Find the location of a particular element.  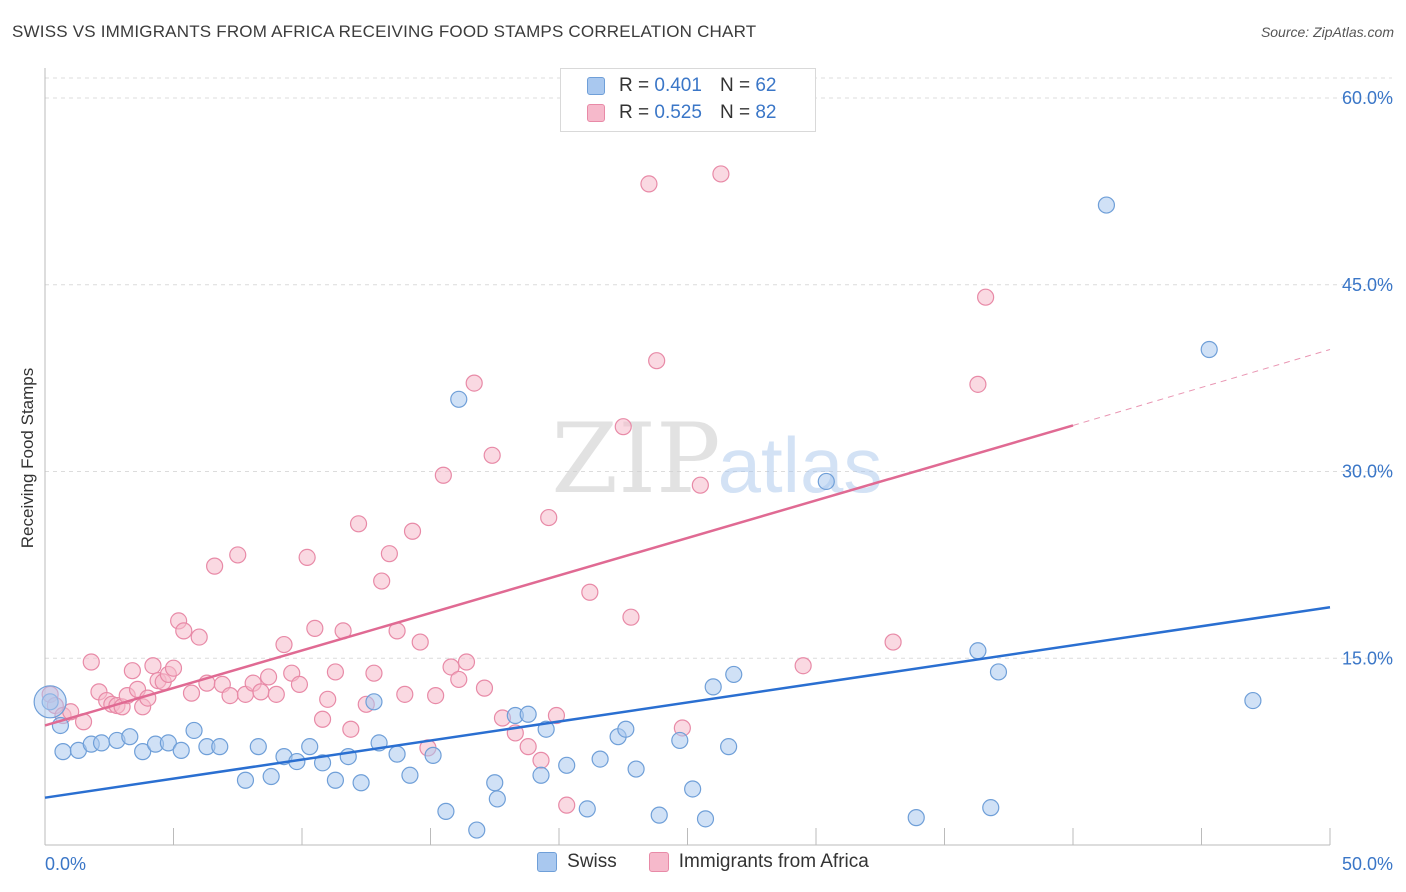

legend-item-swiss: Swiss is located at coordinates (577, 862).